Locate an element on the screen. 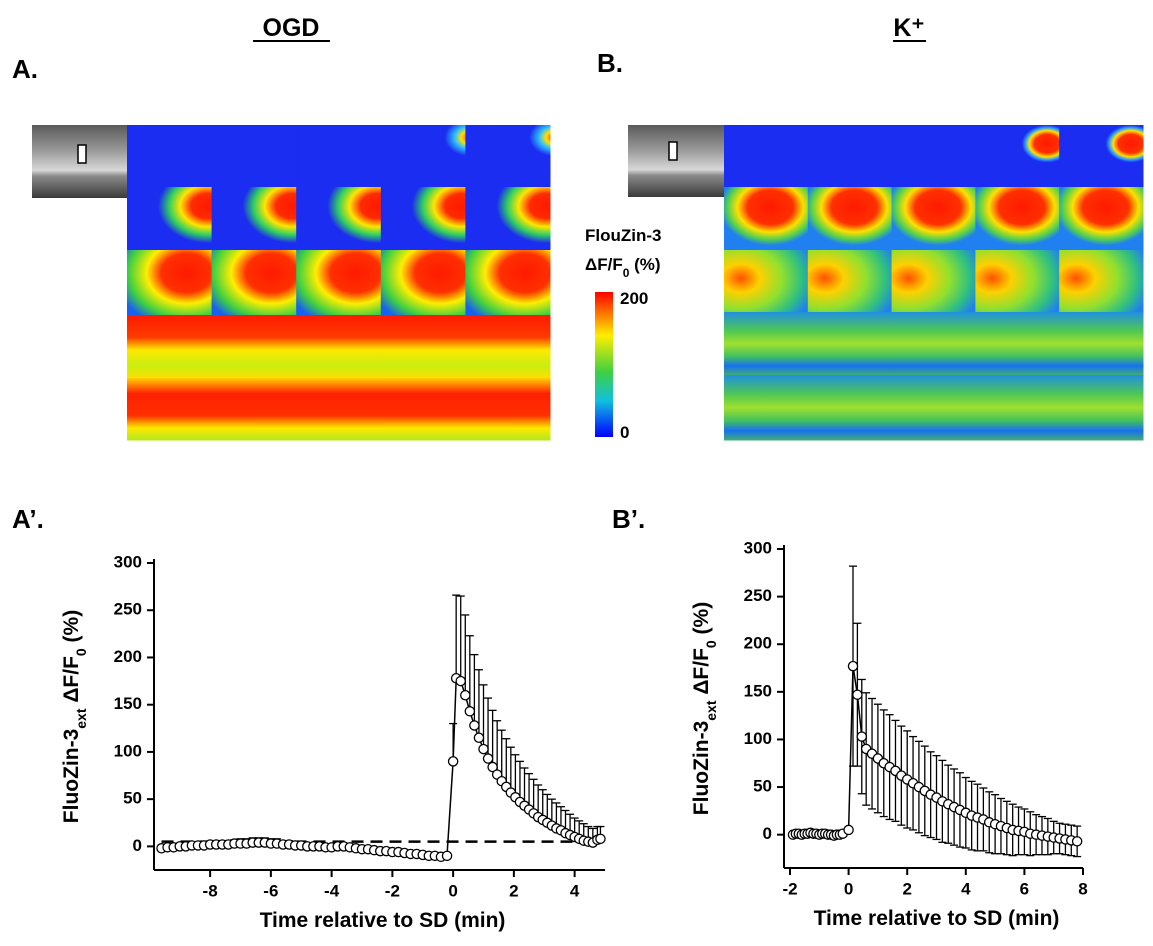 This screenshot has height=946, width=1153. slice-image is located at coordinates (676, 161).